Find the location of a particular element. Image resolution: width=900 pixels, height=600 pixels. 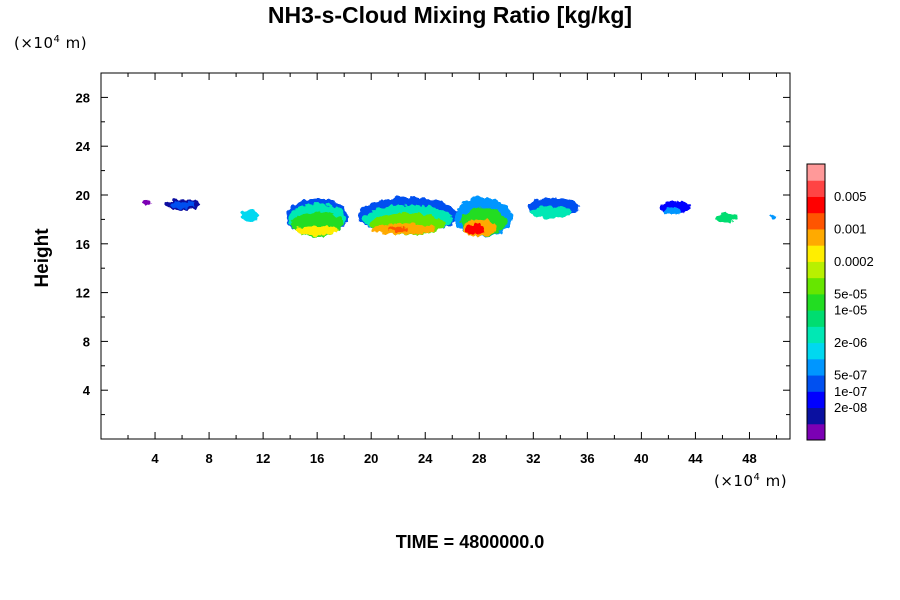

y-tick-label: 16 is located at coordinates (83, 244).